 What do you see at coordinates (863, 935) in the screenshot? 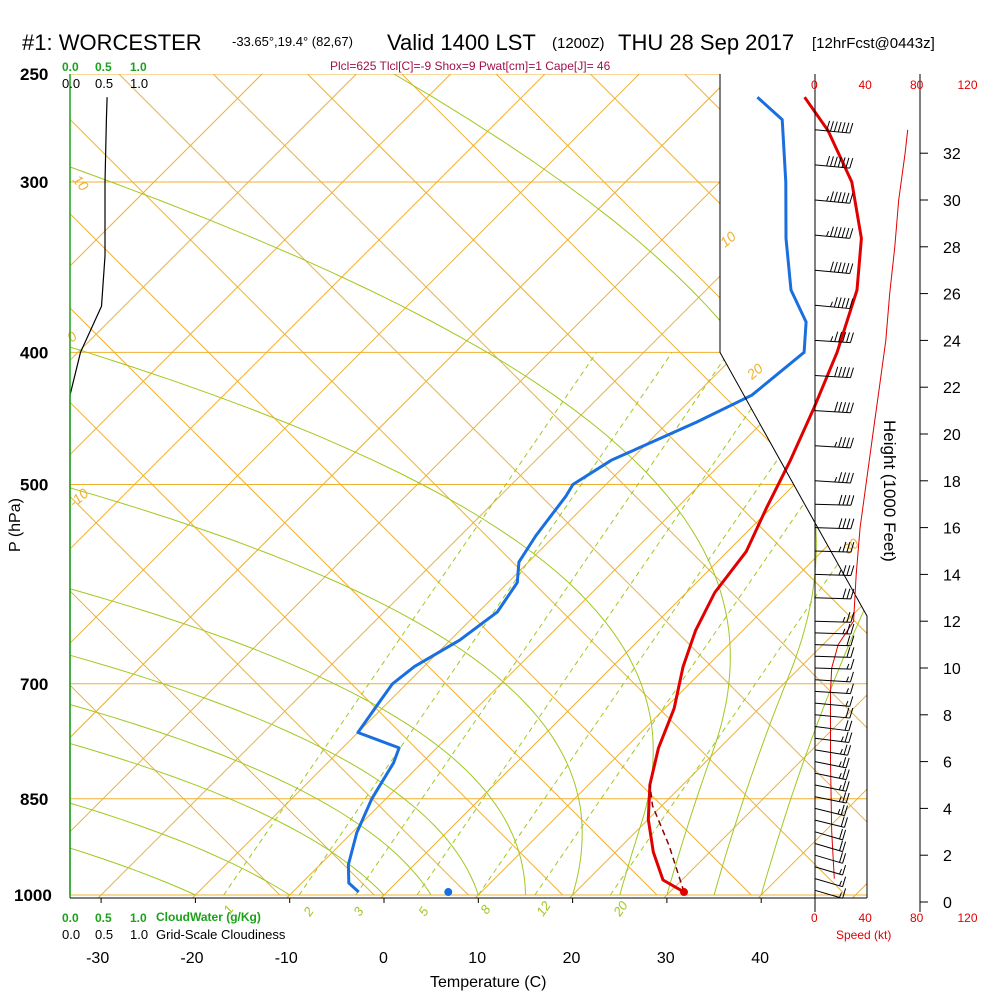
I see `speed-axis-title: Speed (kt)` at bounding box center [863, 935].